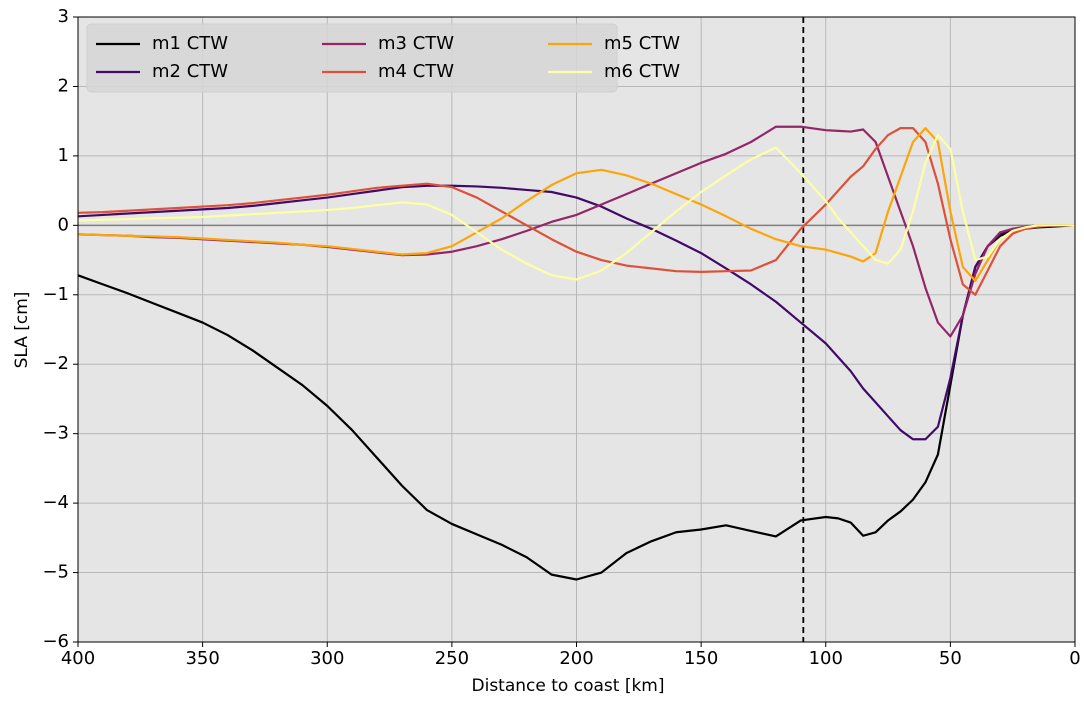  Describe the element at coordinates (202, 658) in the screenshot. I see `x-tick-label: 350` at that location.